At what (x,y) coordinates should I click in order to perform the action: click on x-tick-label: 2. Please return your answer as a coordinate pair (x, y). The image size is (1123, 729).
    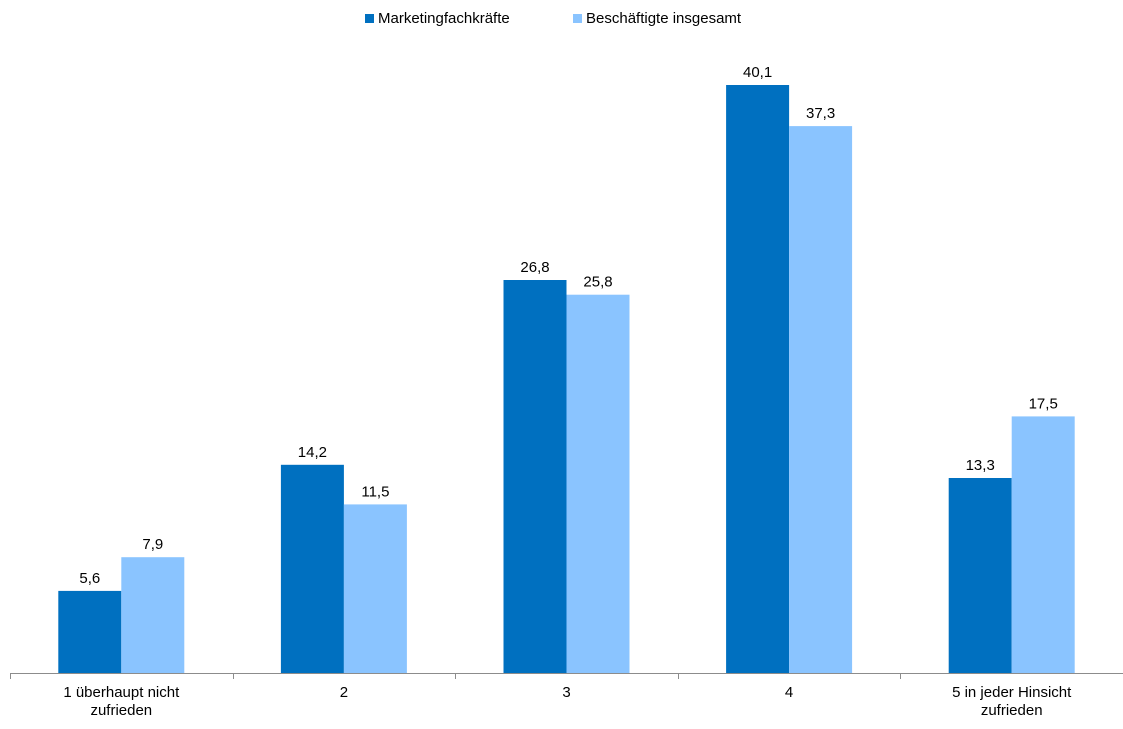
    Looking at the image, I should click on (344, 692).